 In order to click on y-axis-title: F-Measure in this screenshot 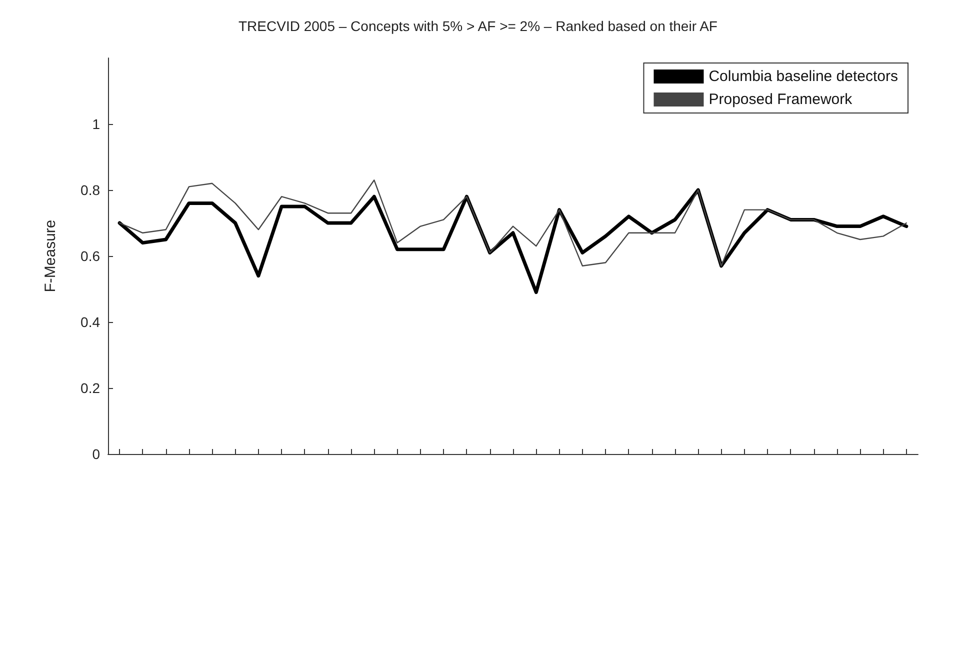, I will do `click(50, 256)`.